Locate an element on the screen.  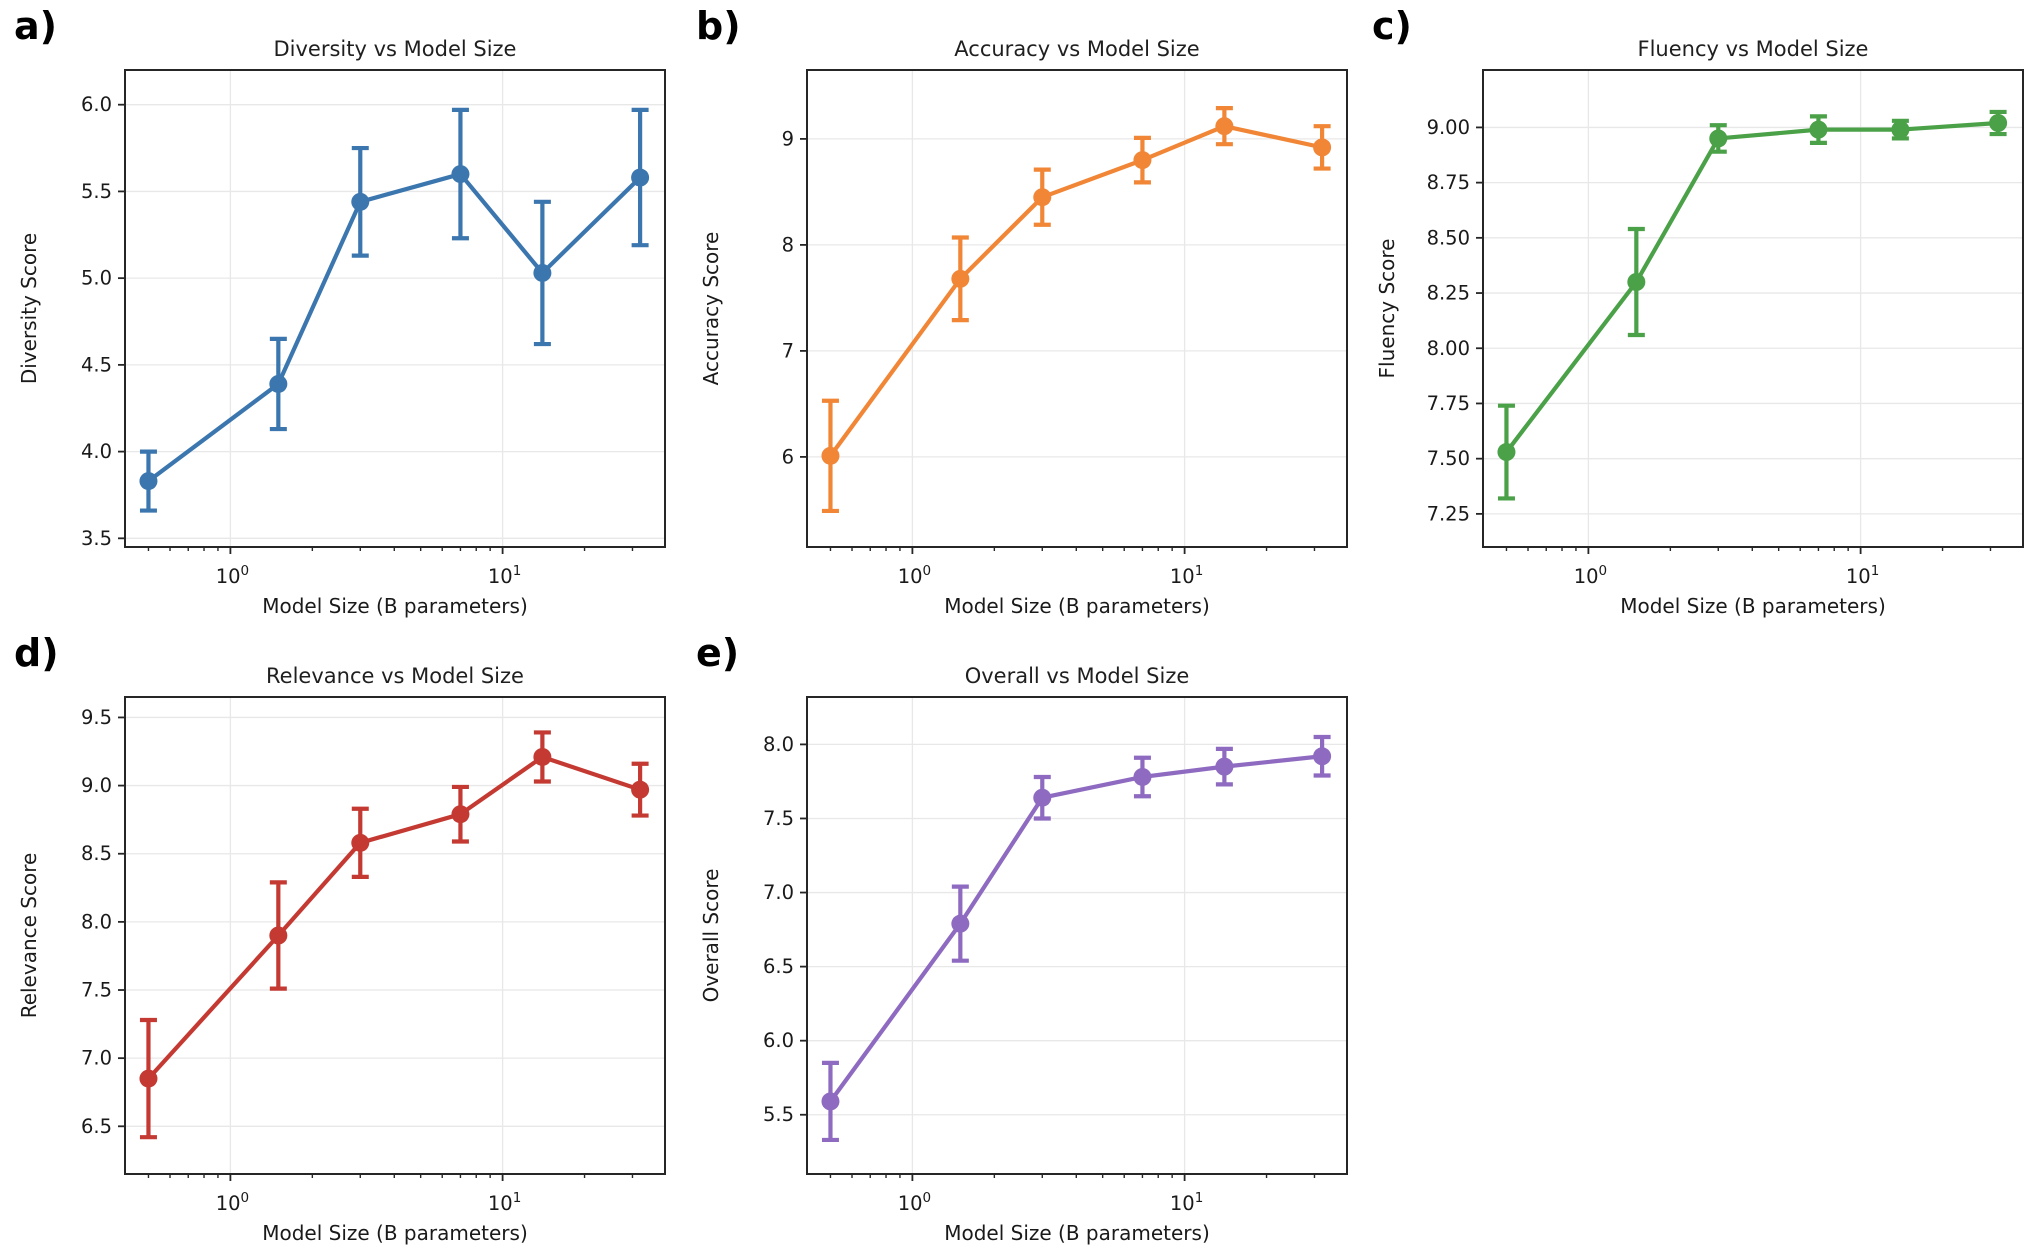
y-tick-label: 4.5 is located at coordinates (96, 364).